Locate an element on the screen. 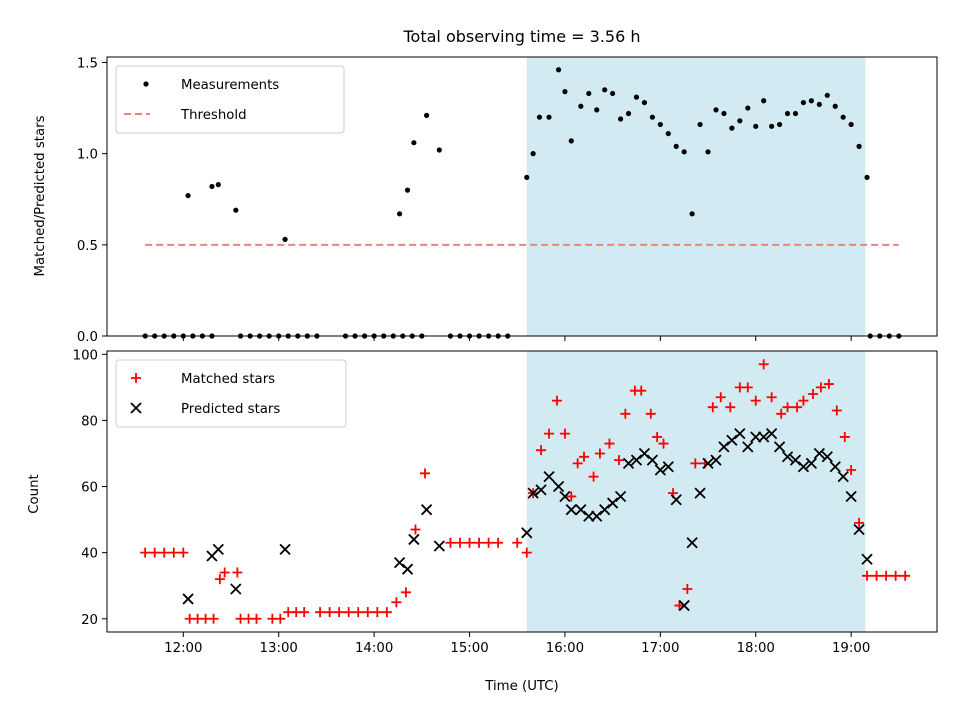 The image size is (960, 720). y-tick-label: 80 is located at coordinates (89, 421).